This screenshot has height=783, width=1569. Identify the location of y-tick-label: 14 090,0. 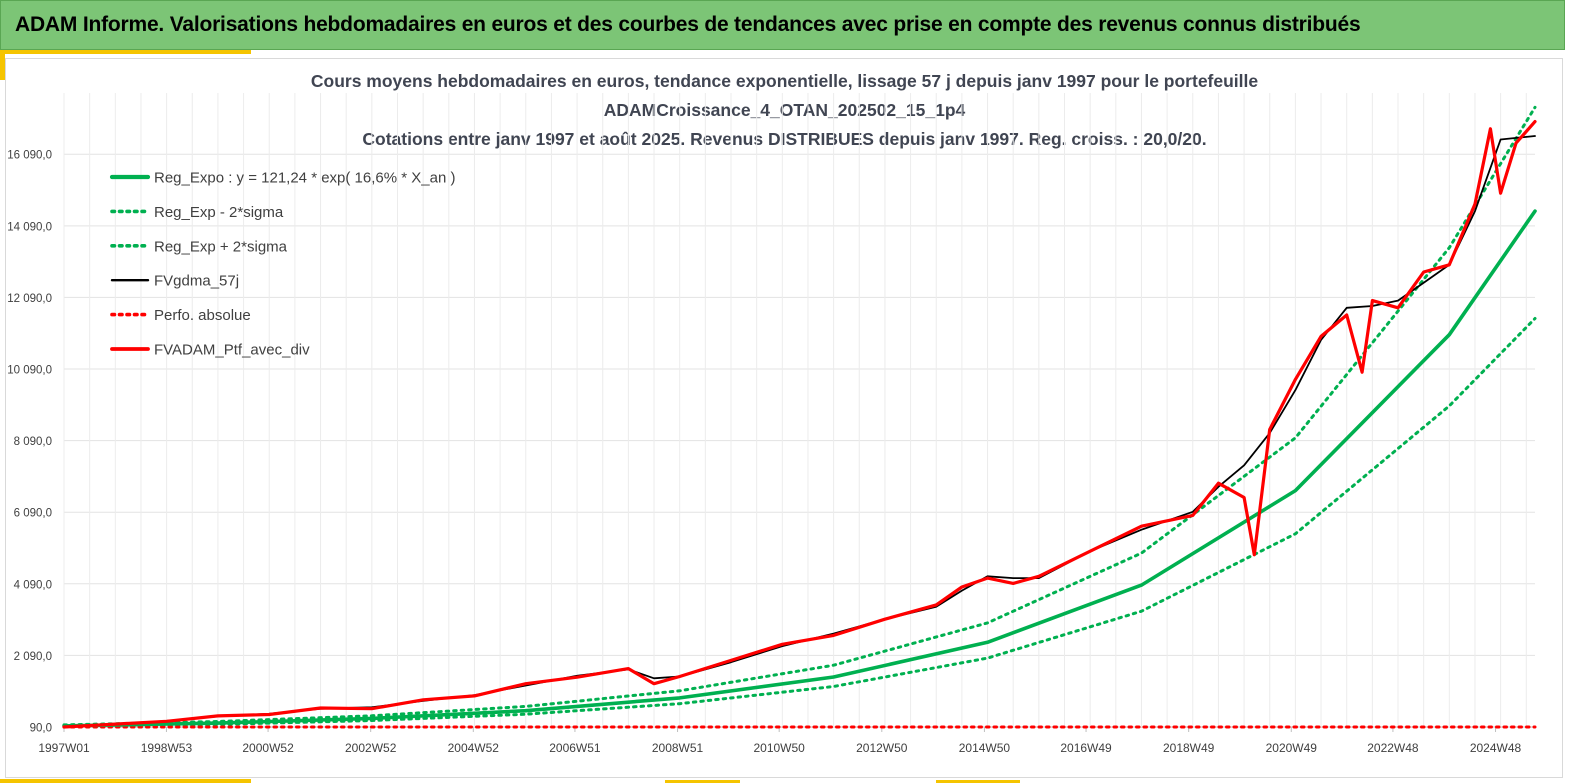
(29, 227).